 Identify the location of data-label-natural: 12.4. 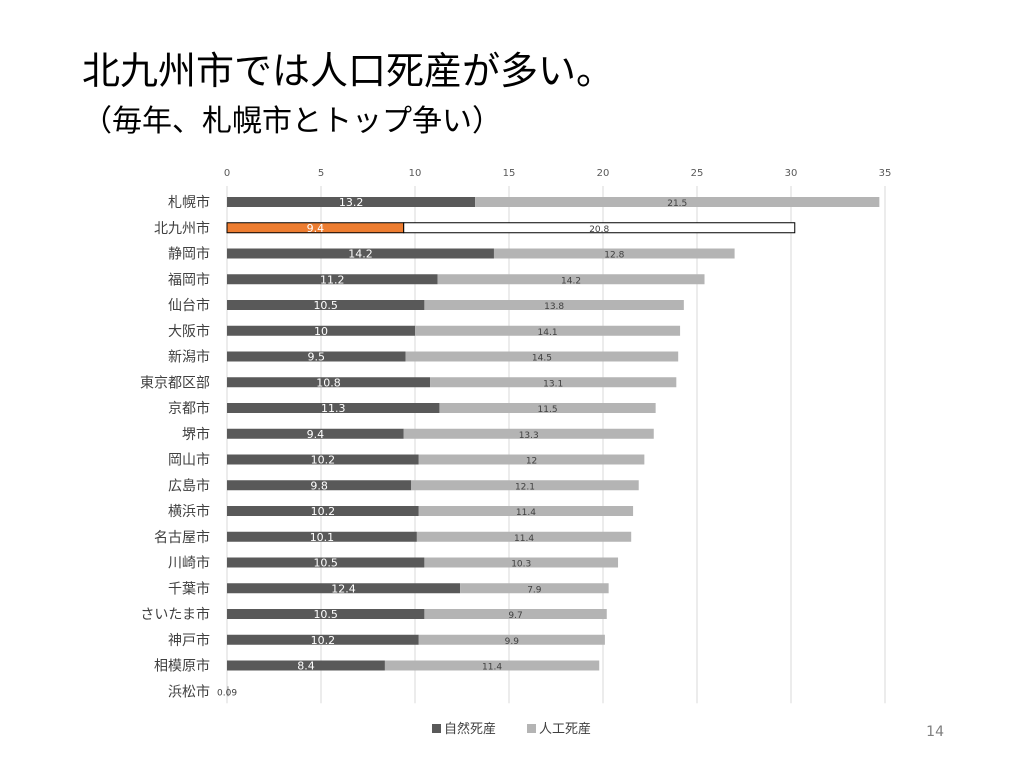
(343, 588).